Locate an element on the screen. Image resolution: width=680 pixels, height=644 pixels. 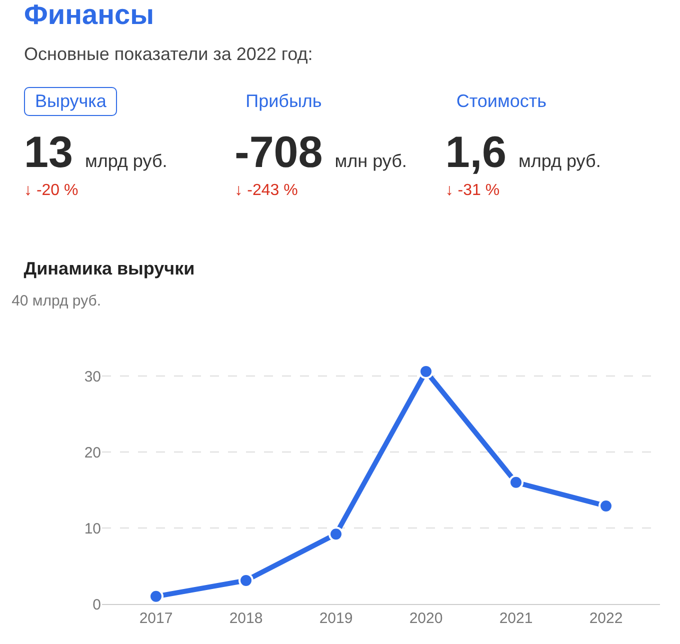
x-tick-label: 2020 is located at coordinates (426, 618).